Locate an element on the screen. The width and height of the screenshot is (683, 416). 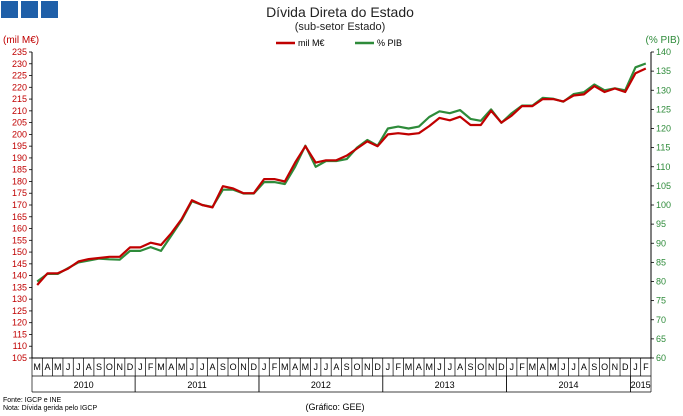
y-right-tick-label: 140 is located at coordinates (663, 52).